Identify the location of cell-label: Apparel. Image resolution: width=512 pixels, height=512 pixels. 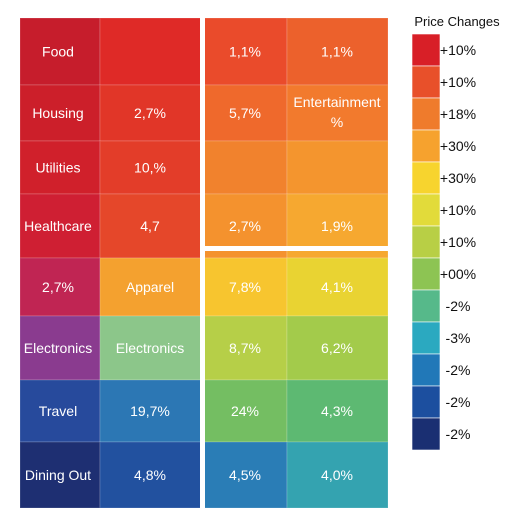
(150, 287).